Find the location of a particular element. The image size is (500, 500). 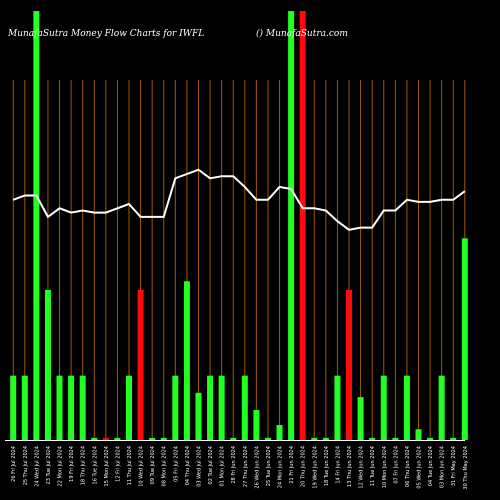

x-tick-label: 28 Fri Jun 2024 is located at coordinates (234, 465).